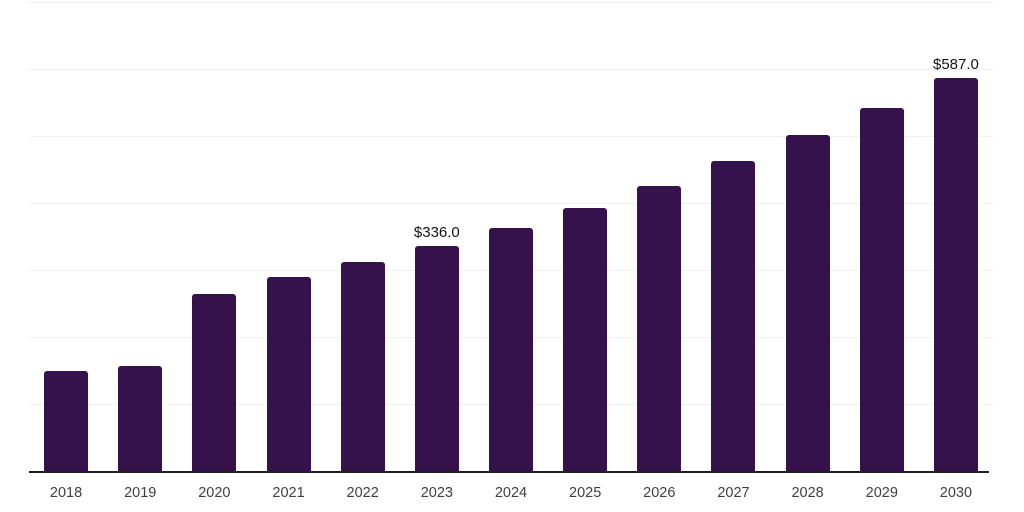  Describe the element at coordinates (807, 493) in the screenshot. I see `x-tick-label-2028: 2028` at that location.